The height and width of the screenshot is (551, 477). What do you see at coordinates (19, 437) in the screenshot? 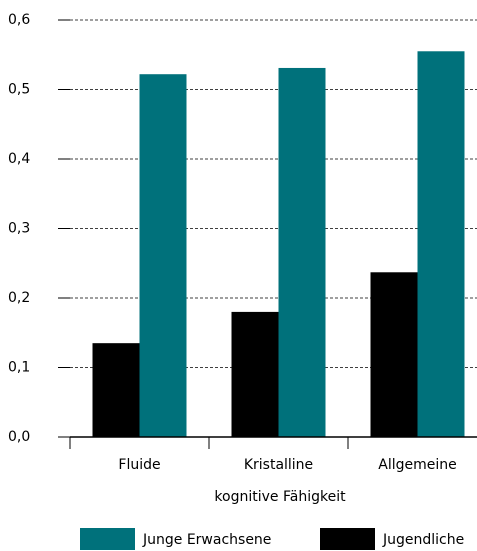
I see `y-tick-label: 0,0` at bounding box center [19, 437].